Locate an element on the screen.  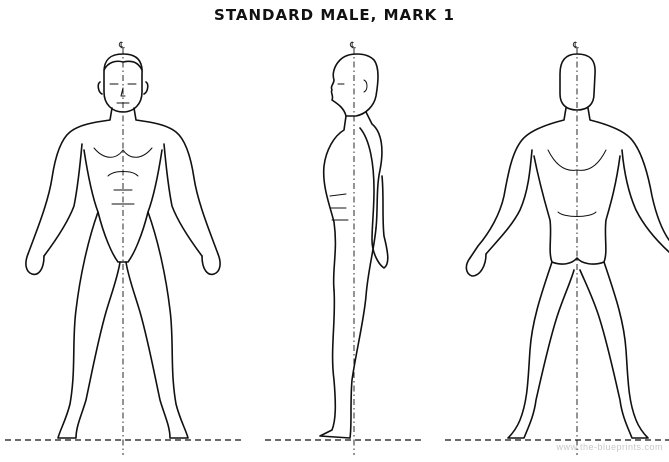
front-hands is located at coordinates (123, 264).